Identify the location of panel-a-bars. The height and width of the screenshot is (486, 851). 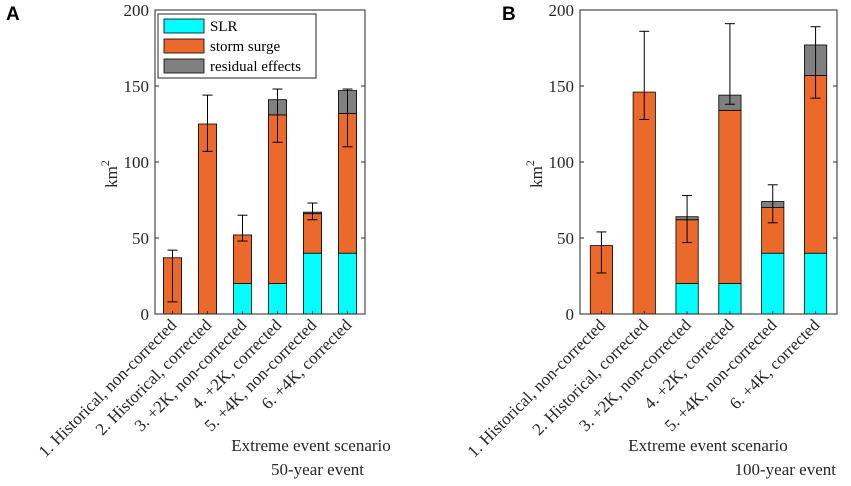
(259, 201).